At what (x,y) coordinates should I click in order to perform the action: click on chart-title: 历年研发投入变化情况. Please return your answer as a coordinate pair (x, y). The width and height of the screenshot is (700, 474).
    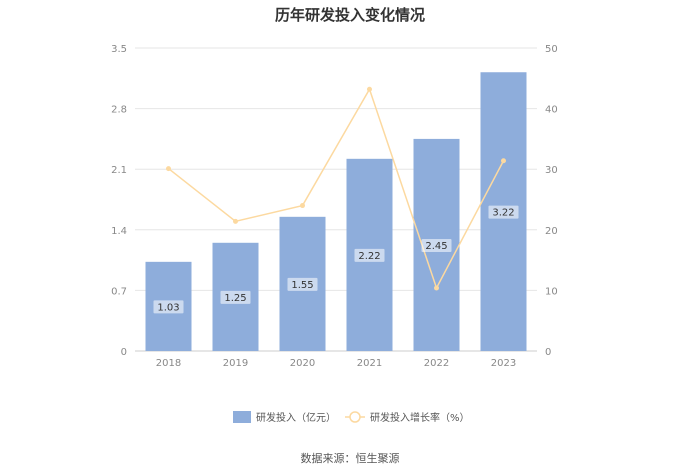
    Looking at the image, I should click on (349, 15).